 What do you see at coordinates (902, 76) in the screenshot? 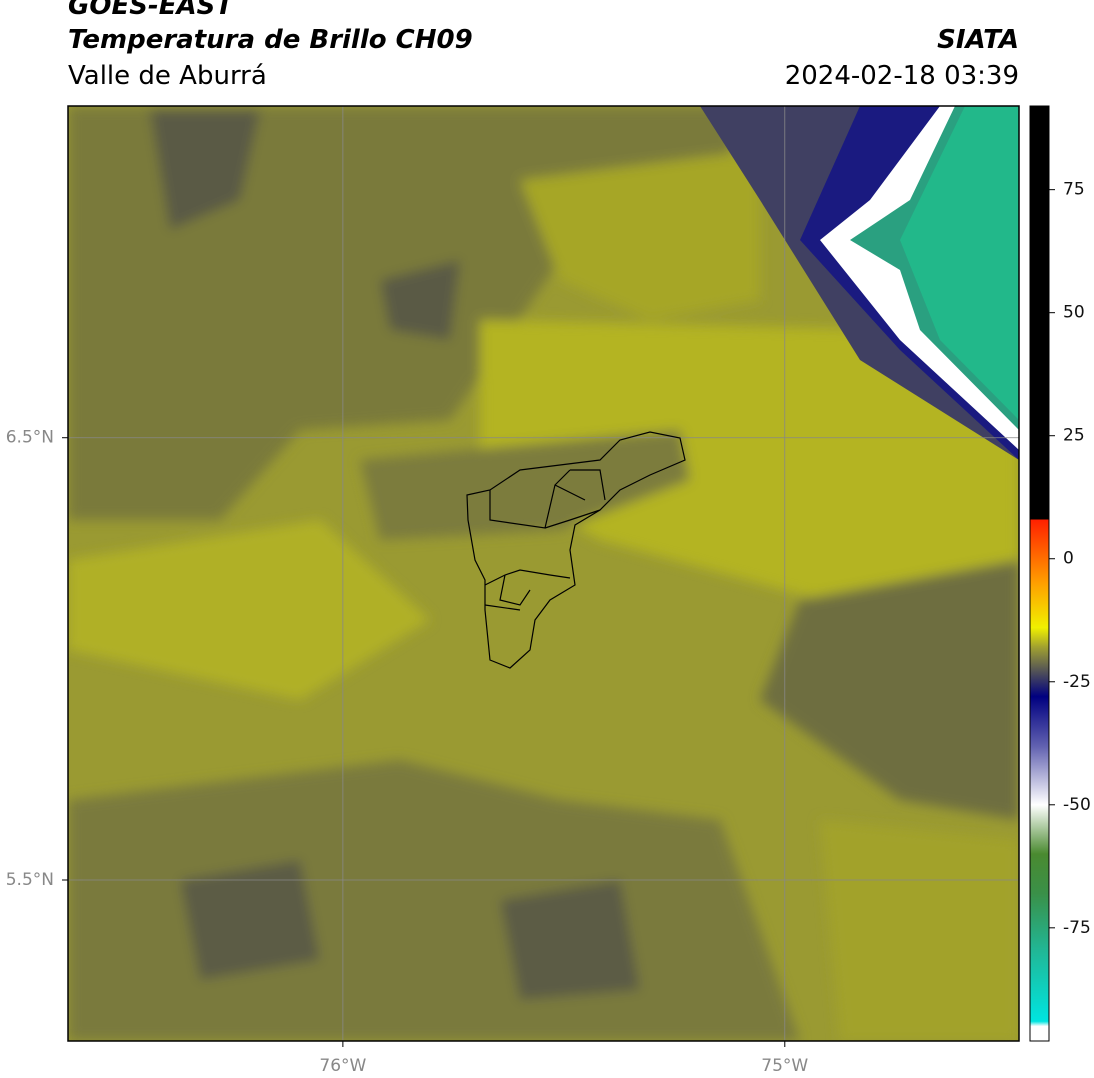
I see `datetime: 2024-02-18 03:39` at bounding box center [902, 76].